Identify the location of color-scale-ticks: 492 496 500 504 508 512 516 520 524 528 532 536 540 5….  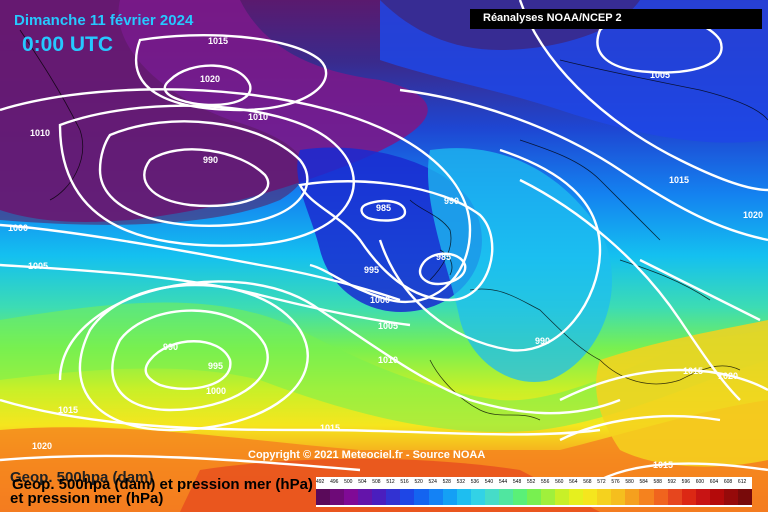
(534, 483).